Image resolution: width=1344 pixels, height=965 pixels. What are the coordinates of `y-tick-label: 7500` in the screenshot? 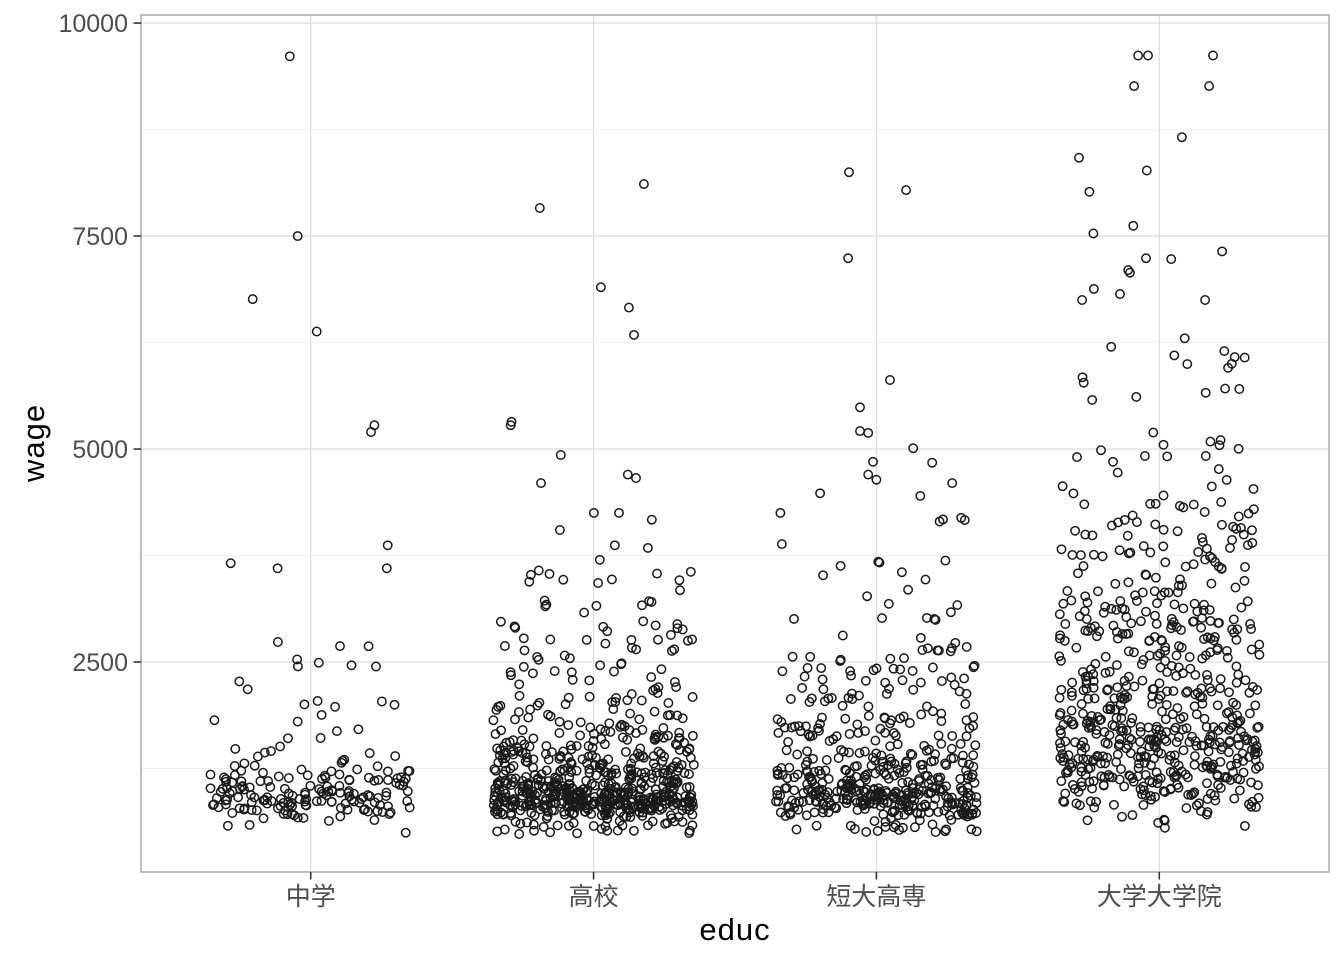 It's located at (100, 237).